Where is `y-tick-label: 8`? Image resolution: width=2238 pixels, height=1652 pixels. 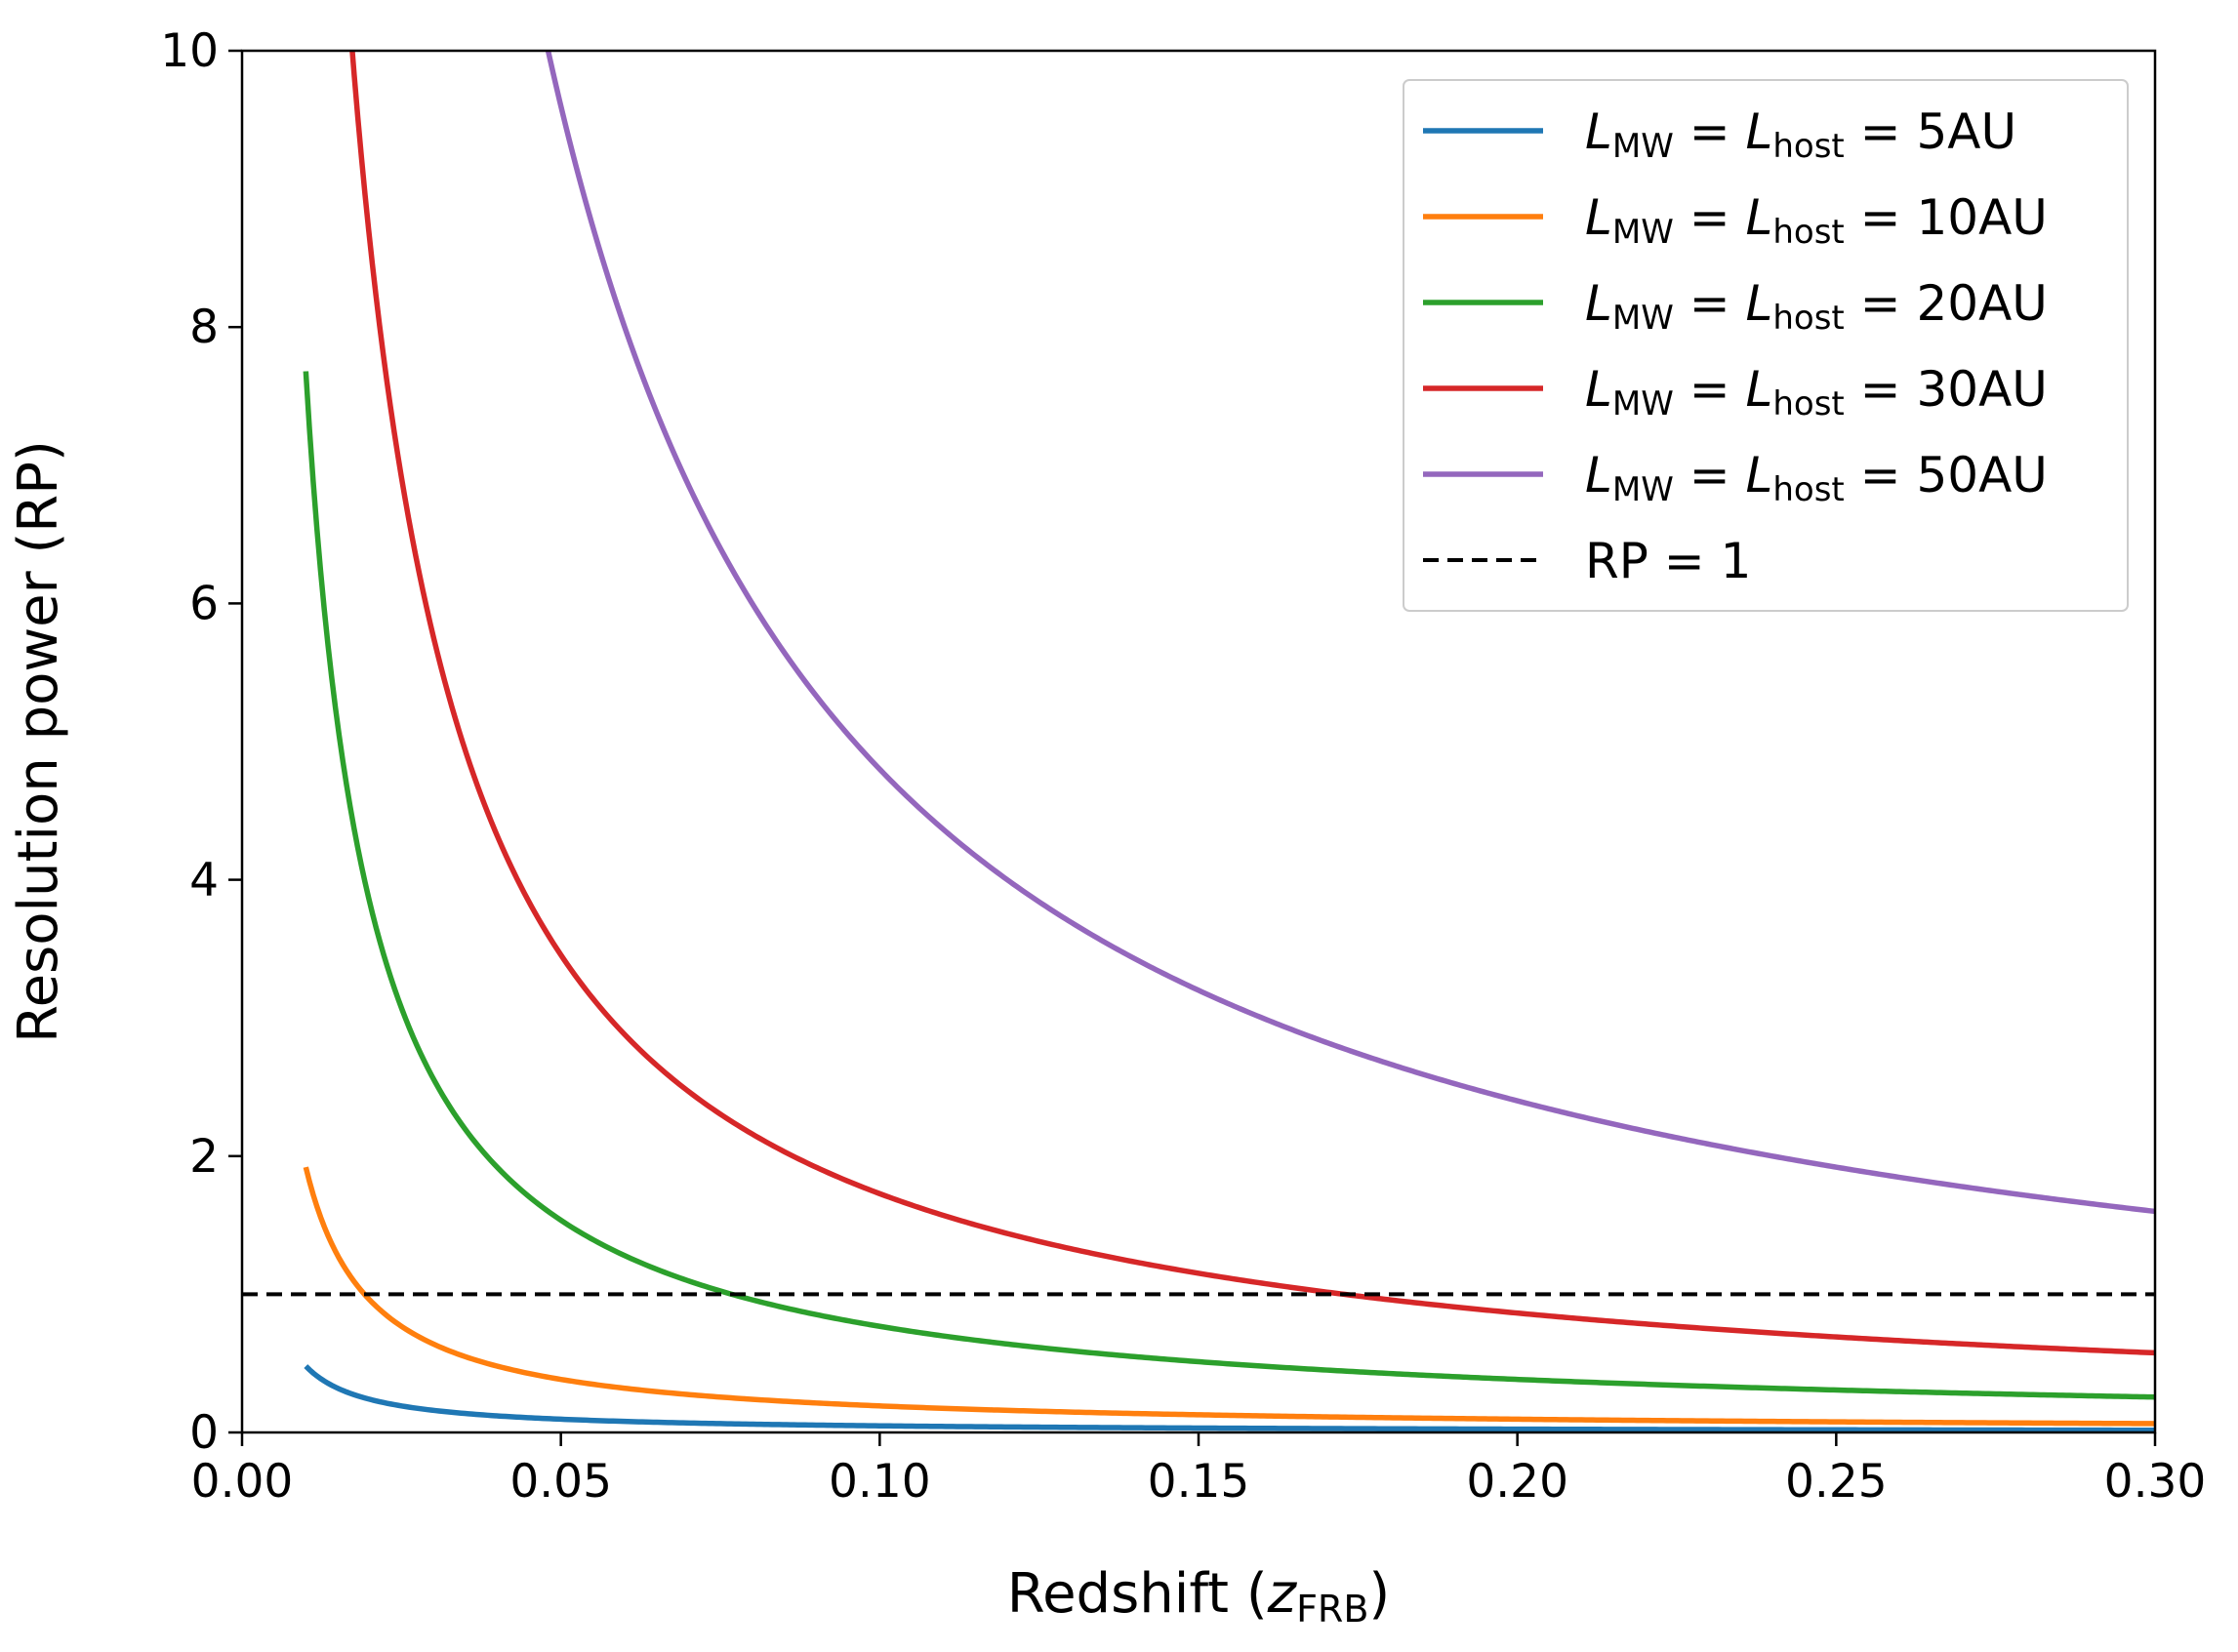
y-tick-label: 8 is located at coordinates (204, 328).